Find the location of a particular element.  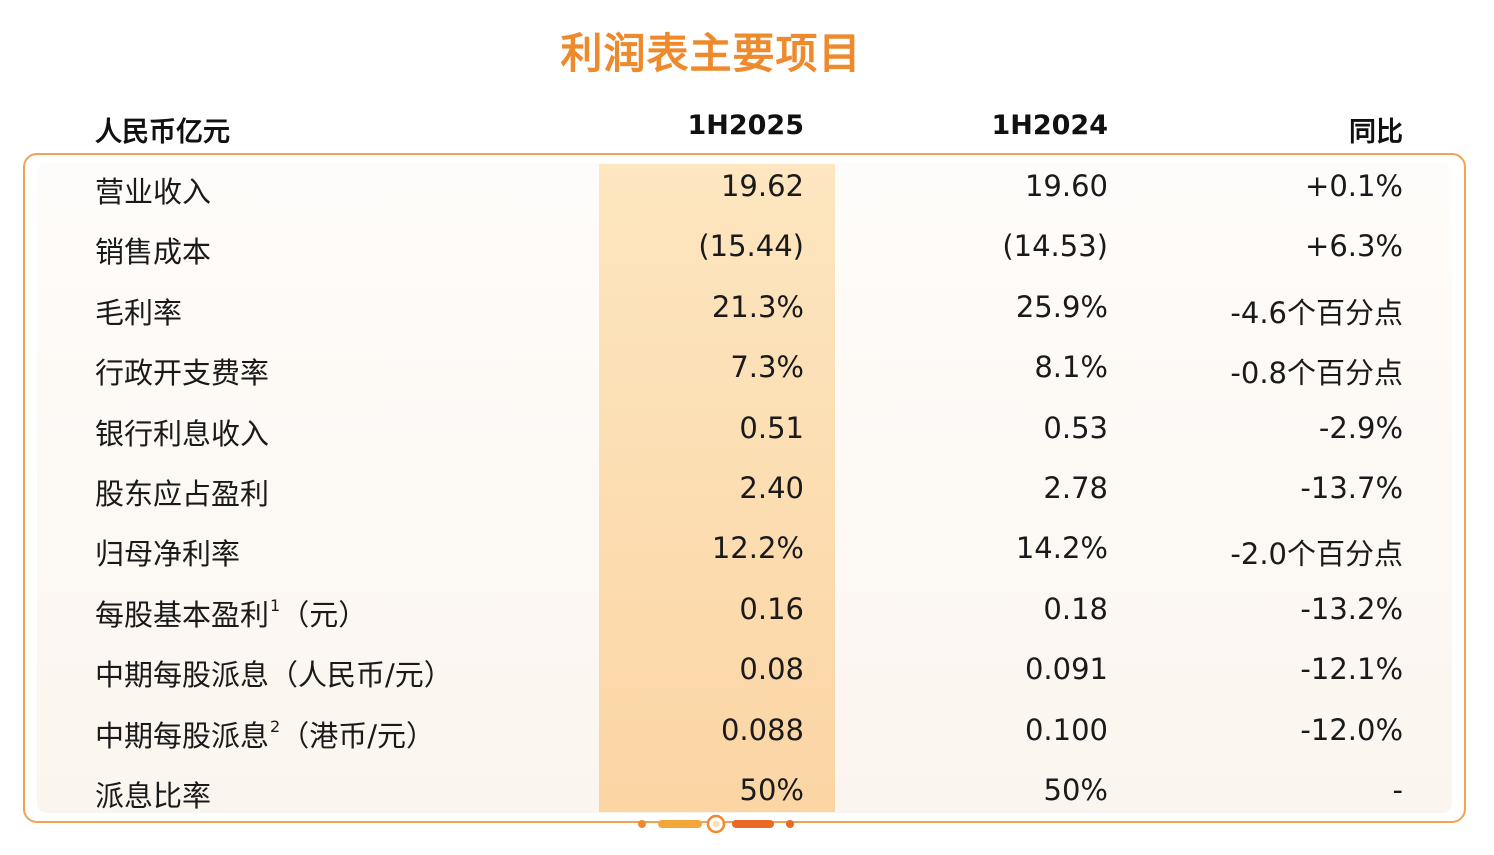

value-yoy: +0.1% is located at coordinates (1354, 186).